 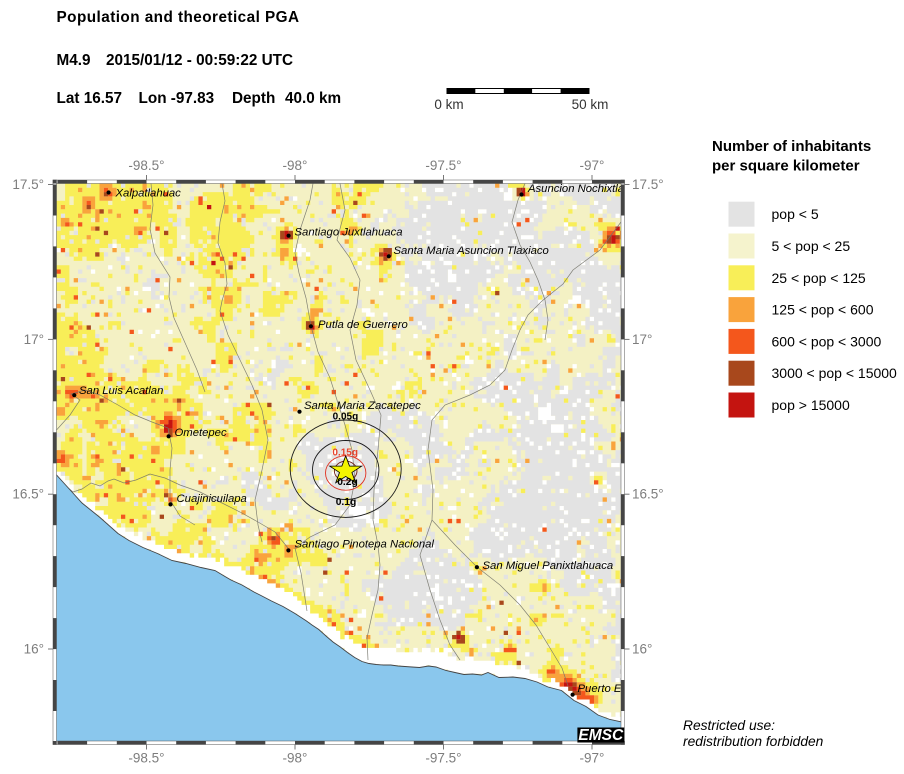 I want to click on svg-text: 2015/01/12 - 00:59:22 UTC, so click(x=199, y=60).